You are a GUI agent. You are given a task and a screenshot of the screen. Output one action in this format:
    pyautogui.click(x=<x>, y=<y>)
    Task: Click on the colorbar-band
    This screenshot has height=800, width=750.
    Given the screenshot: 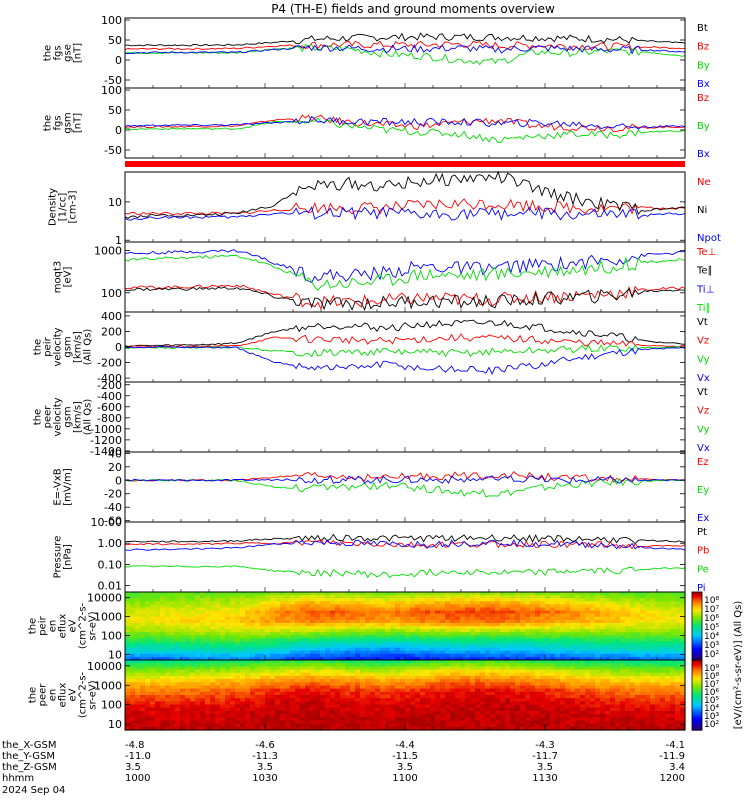 What is the action you would take?
    pyautogui.click(x=697, y=644)
    